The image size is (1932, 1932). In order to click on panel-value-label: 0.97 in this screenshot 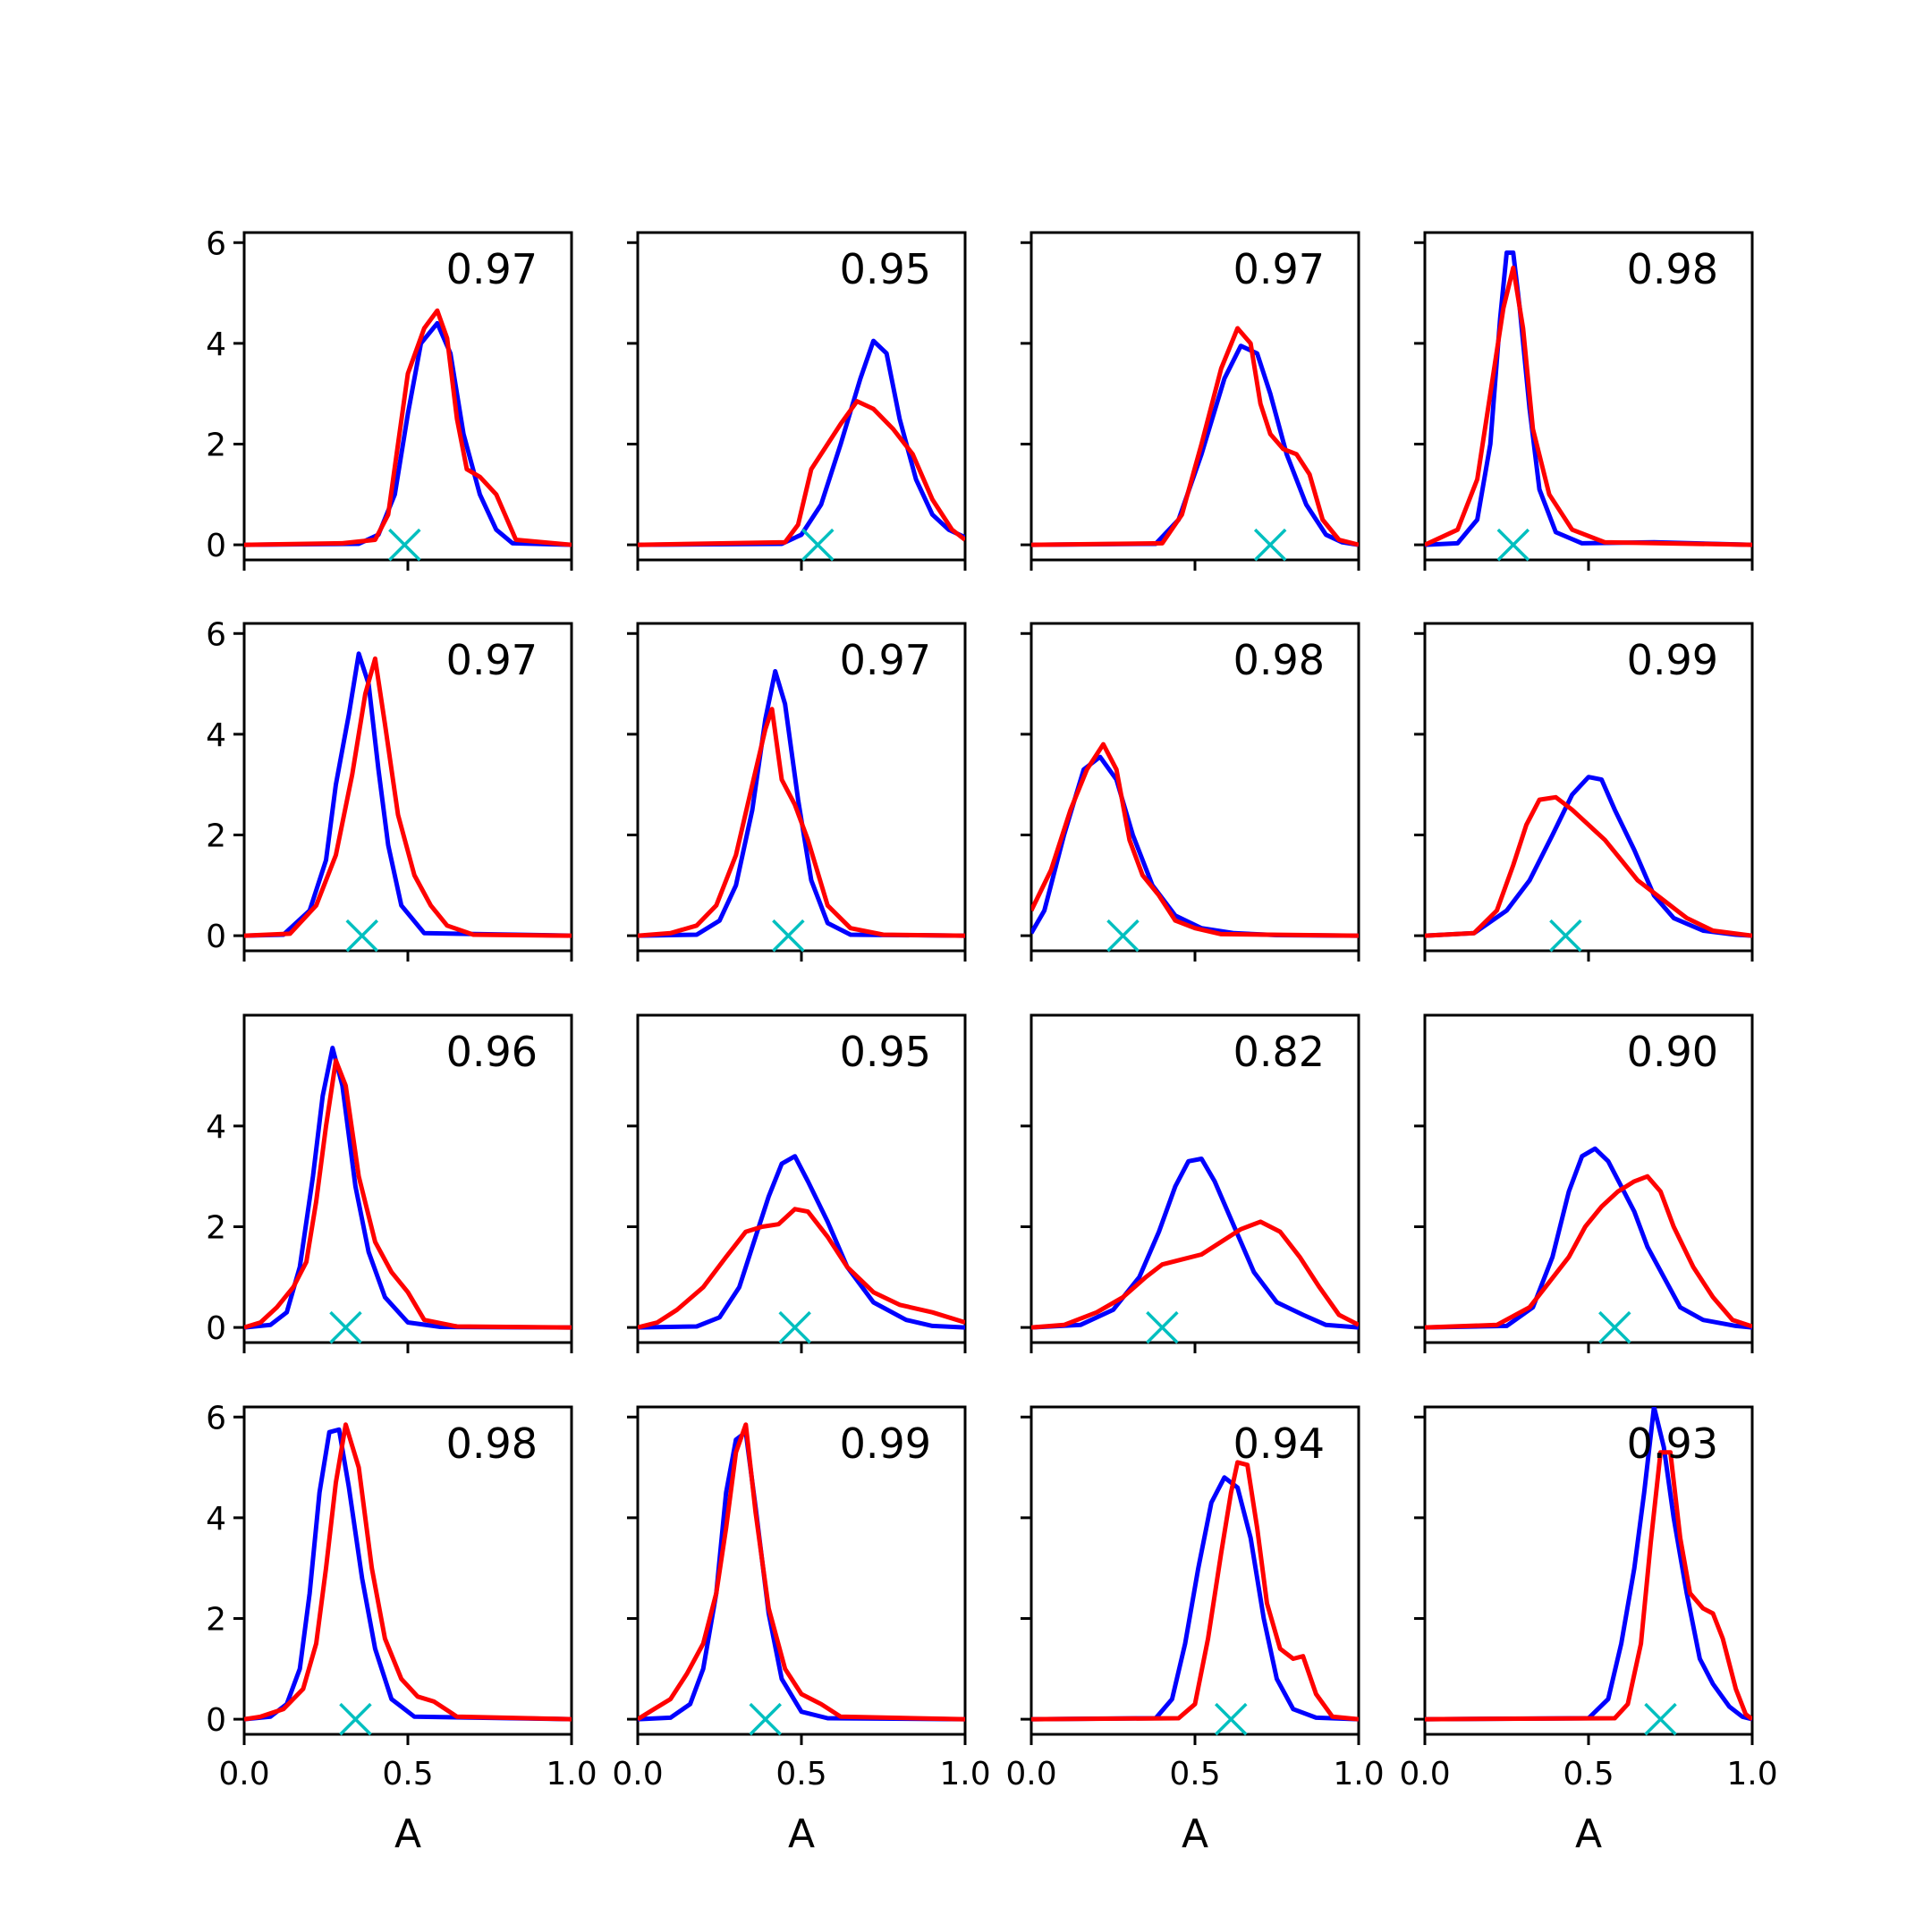, I will do `click(885, 660)`.